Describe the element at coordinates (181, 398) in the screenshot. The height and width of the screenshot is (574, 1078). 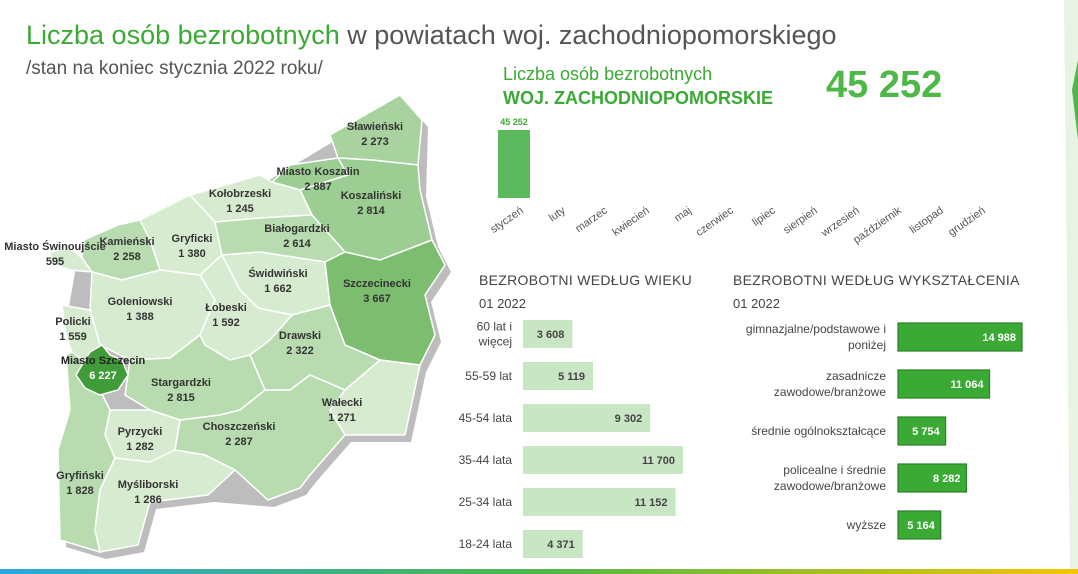
I see `map-value-stargardzki: 2 815` at that location.